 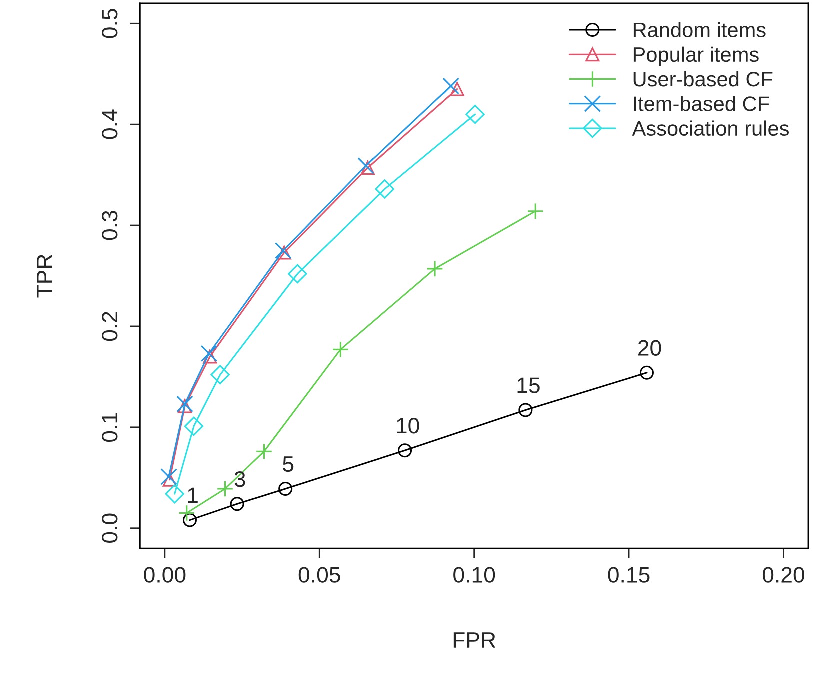 What do you see at coordinates (165, 575) in the screenshot?
I see `x-tick-label: 0.00` at bounding box center [165, 575].